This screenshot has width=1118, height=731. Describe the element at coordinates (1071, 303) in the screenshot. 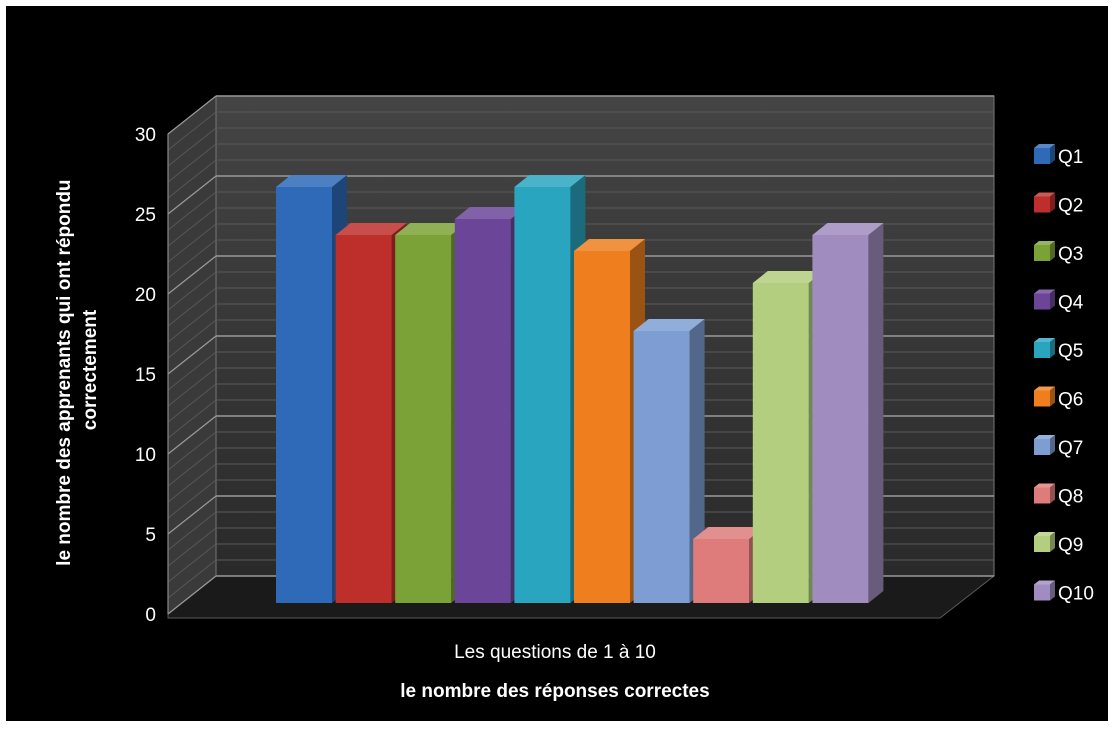

I see `legend-label: Q4` at that location.